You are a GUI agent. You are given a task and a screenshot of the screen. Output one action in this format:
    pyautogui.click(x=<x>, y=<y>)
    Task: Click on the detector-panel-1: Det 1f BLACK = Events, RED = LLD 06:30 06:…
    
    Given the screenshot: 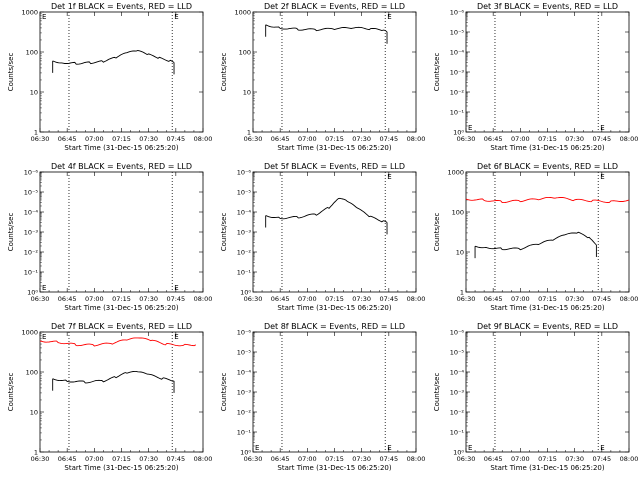 What is the action you would take?
    pyautogui.click(x=106, y=80)
    